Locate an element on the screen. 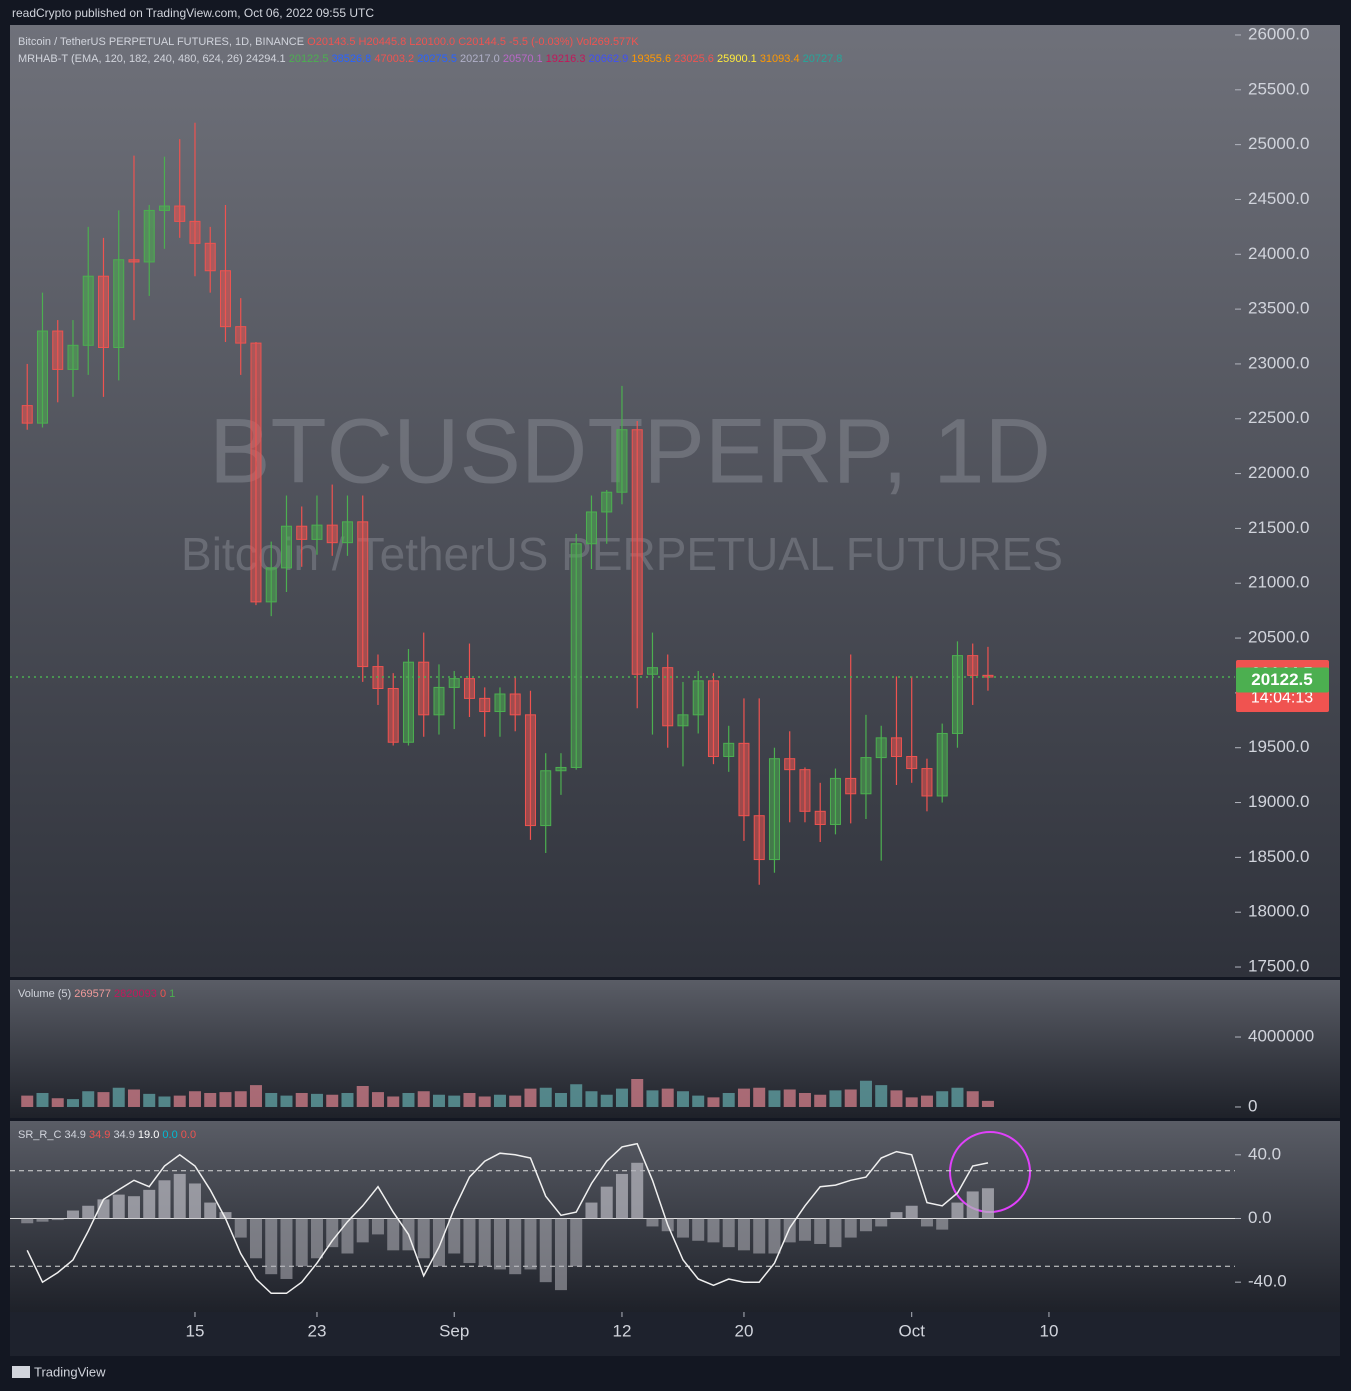  brand: TradingView is located at coordinates (59, 1371).